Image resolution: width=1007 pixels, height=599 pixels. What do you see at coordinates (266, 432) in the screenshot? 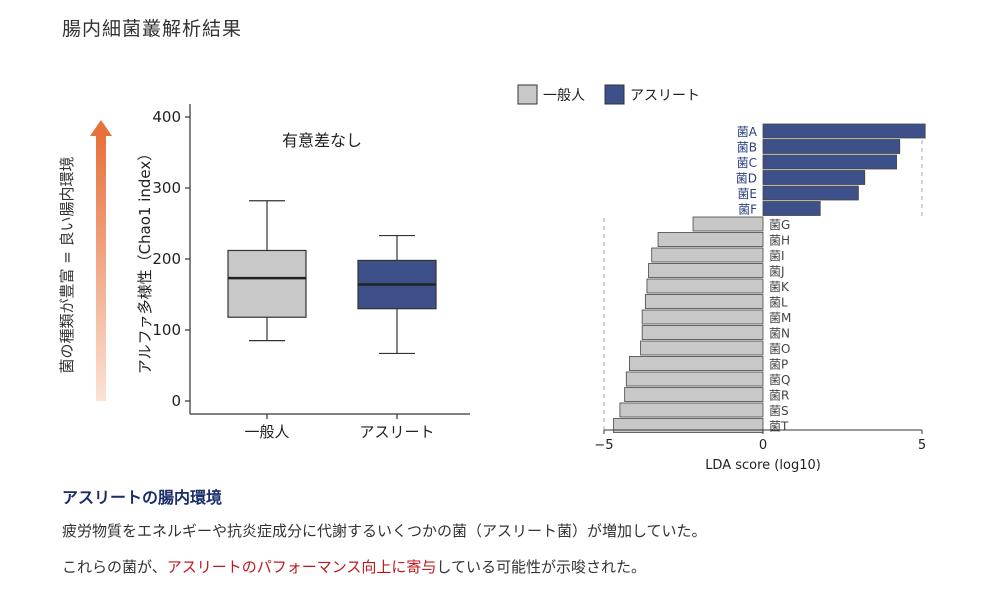
I see `x-tick-label: 一般人` at bounding box center [266, 432].